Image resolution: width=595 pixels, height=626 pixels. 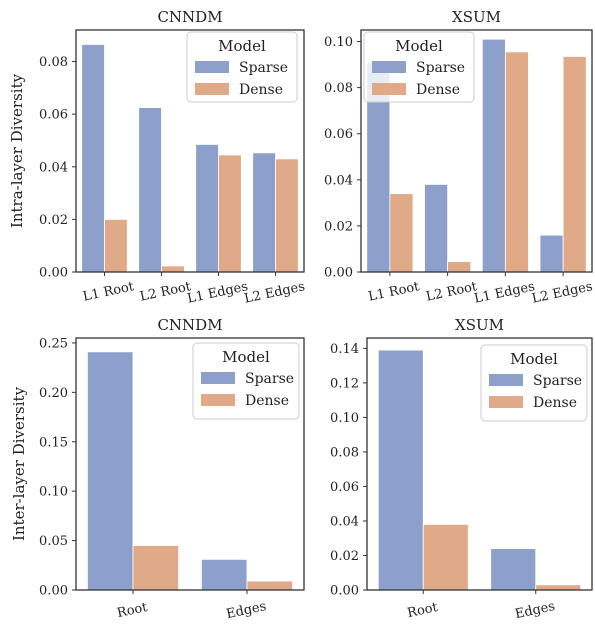 I want to click on y-tick-label: 0.20, so click(x=53, y=393).